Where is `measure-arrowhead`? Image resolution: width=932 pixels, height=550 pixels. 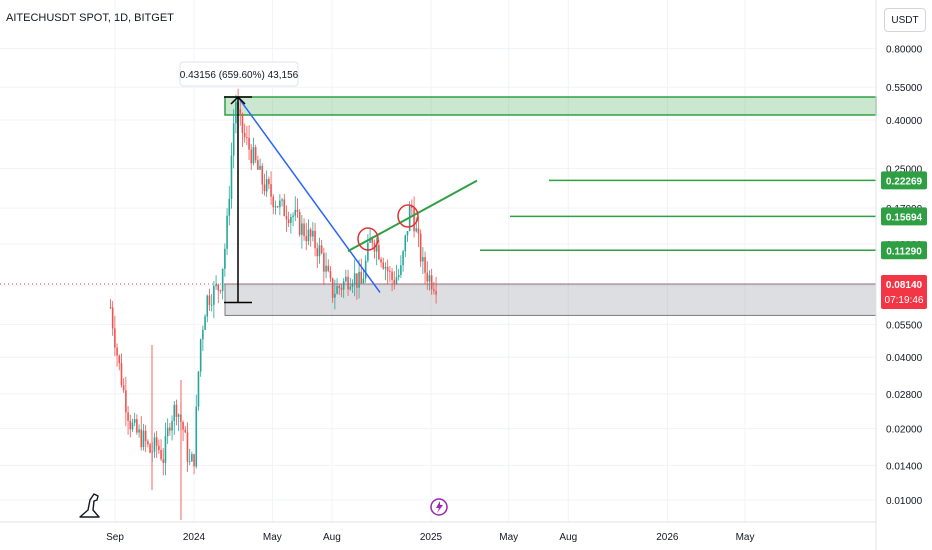
measure-arrowhead is located at coordinates (238, 100).